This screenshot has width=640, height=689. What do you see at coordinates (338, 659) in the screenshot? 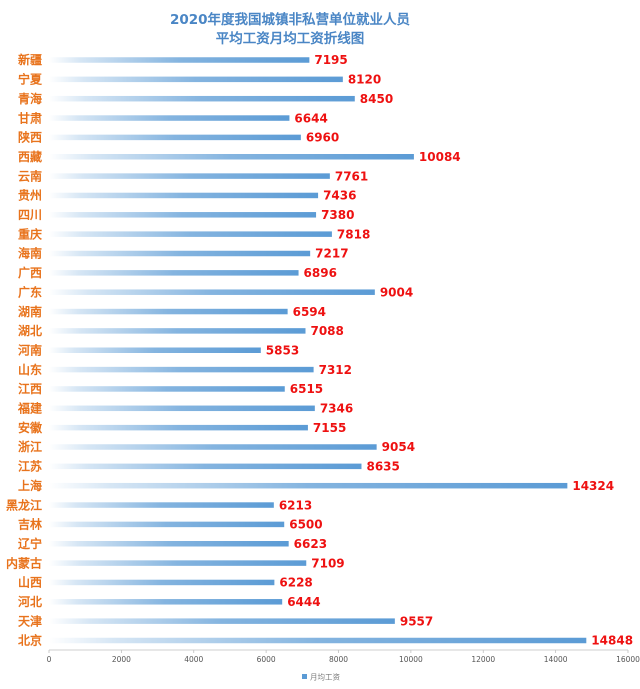
I see `x-tick-label: 8000` at bounding box center [338, 659].